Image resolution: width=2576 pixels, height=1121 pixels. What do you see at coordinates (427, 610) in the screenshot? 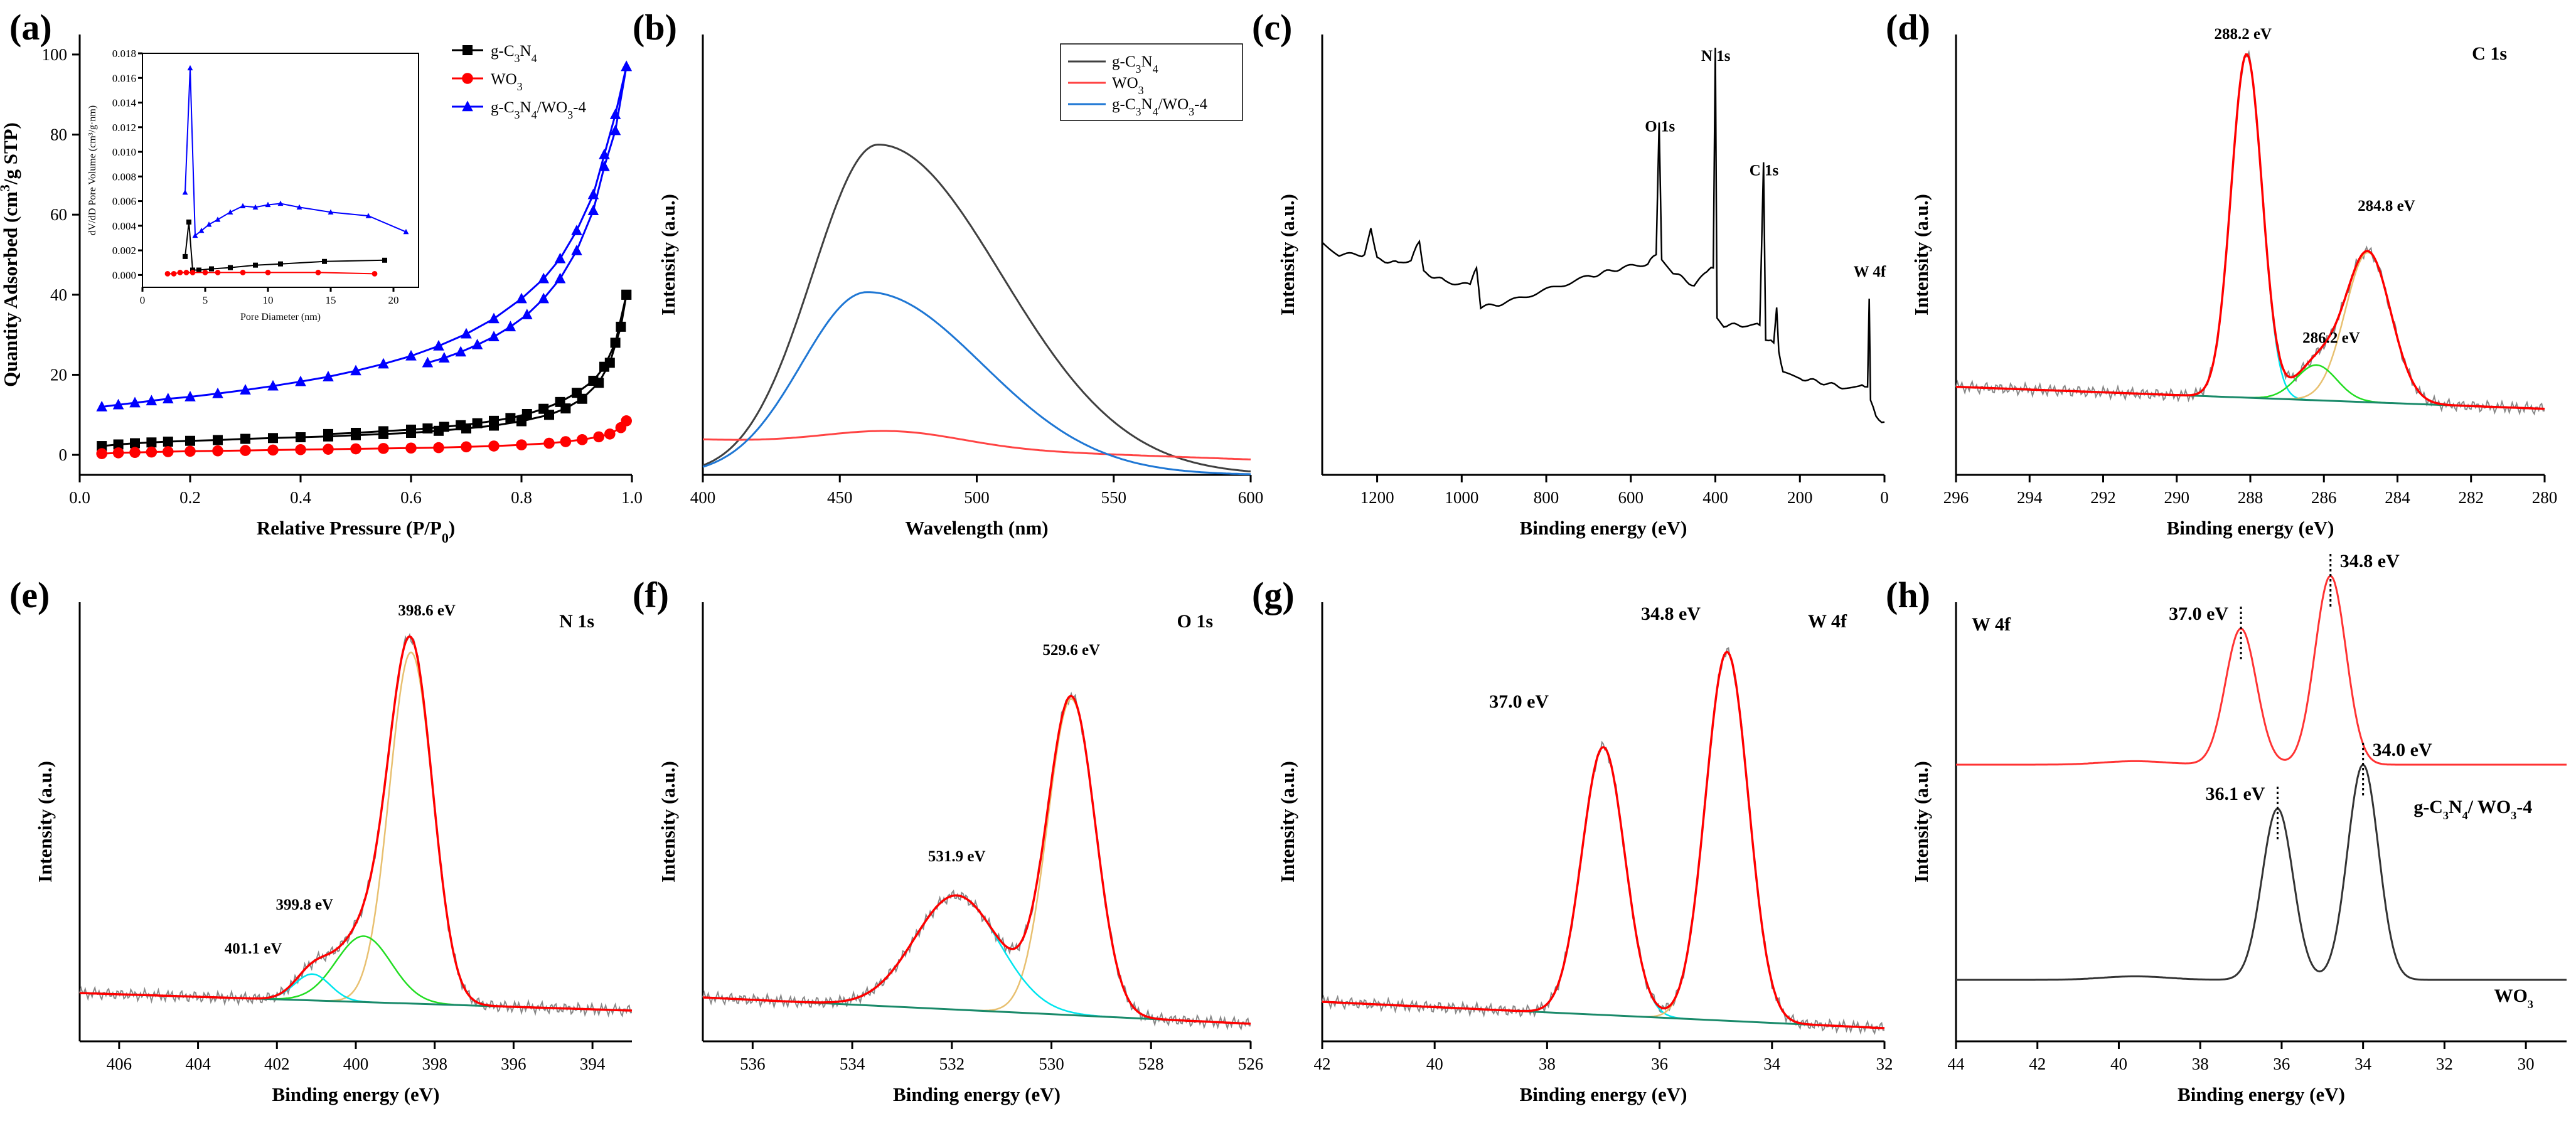
I see `peak-label: 398.6 eV` at bounding box center [427, 610].